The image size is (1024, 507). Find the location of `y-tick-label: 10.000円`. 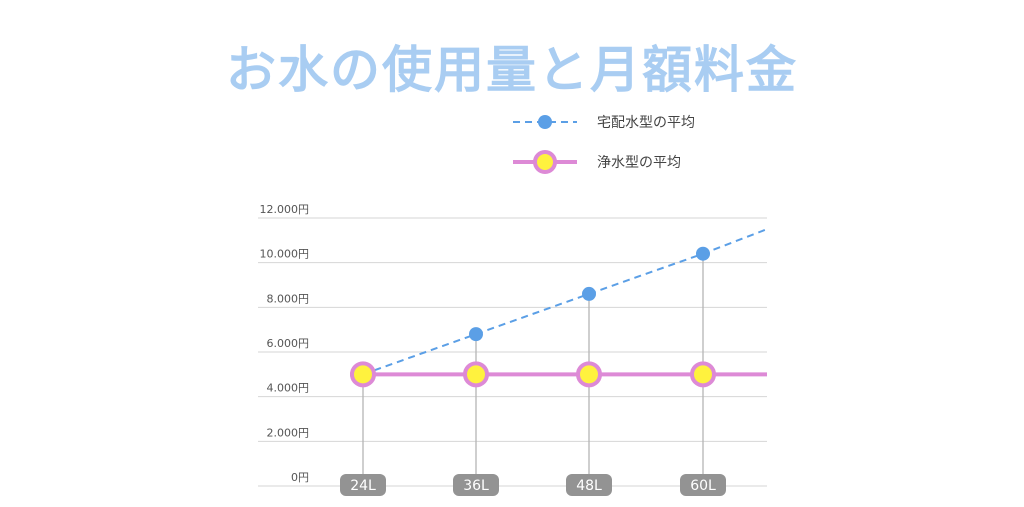

y-tick-label: 10.000円 is located at coordinates (285, 254).